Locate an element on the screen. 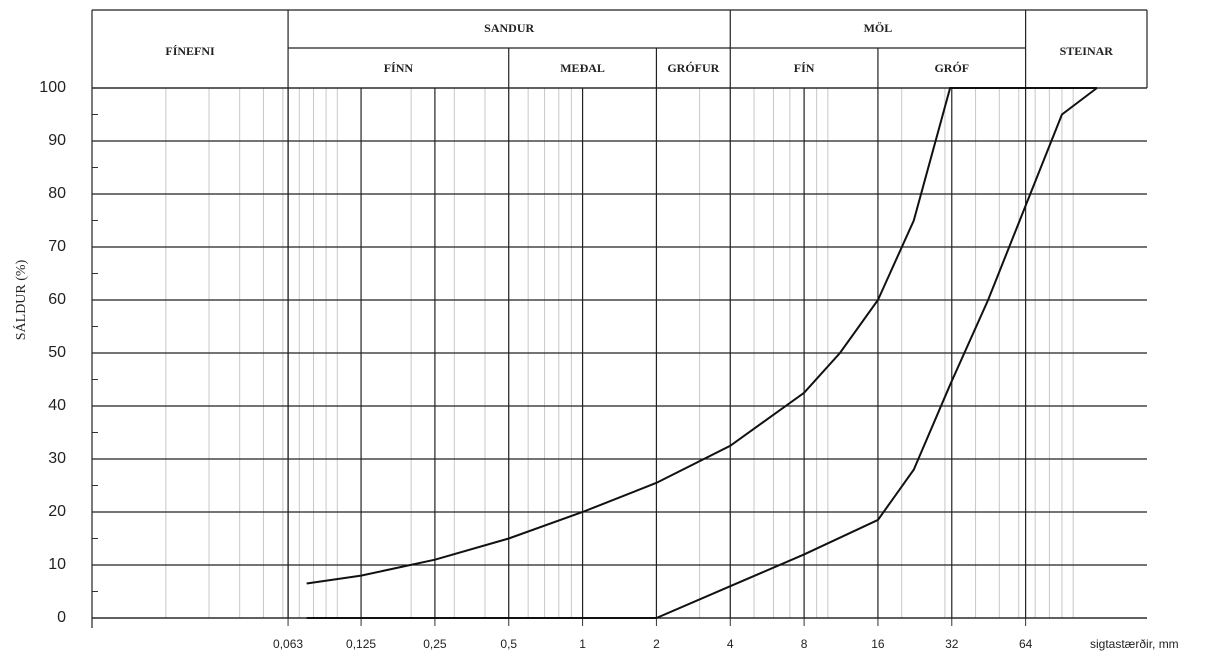 Image resolution: width=1215 pixels, height=654 pixels. zone-label: FÍNN is located at coordinates (399, 68).